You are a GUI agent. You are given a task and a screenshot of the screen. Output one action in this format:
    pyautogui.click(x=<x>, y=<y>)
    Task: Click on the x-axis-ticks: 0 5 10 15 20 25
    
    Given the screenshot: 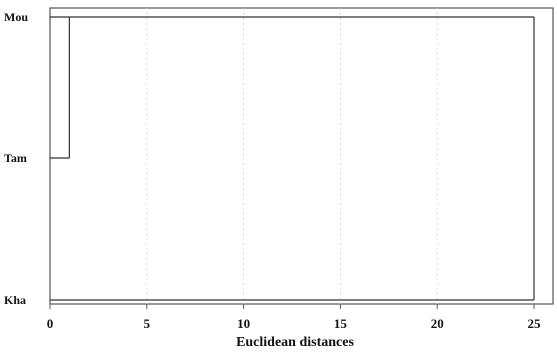 What is the action you would take?
    pyautogui.click(x=294, y=317)
    